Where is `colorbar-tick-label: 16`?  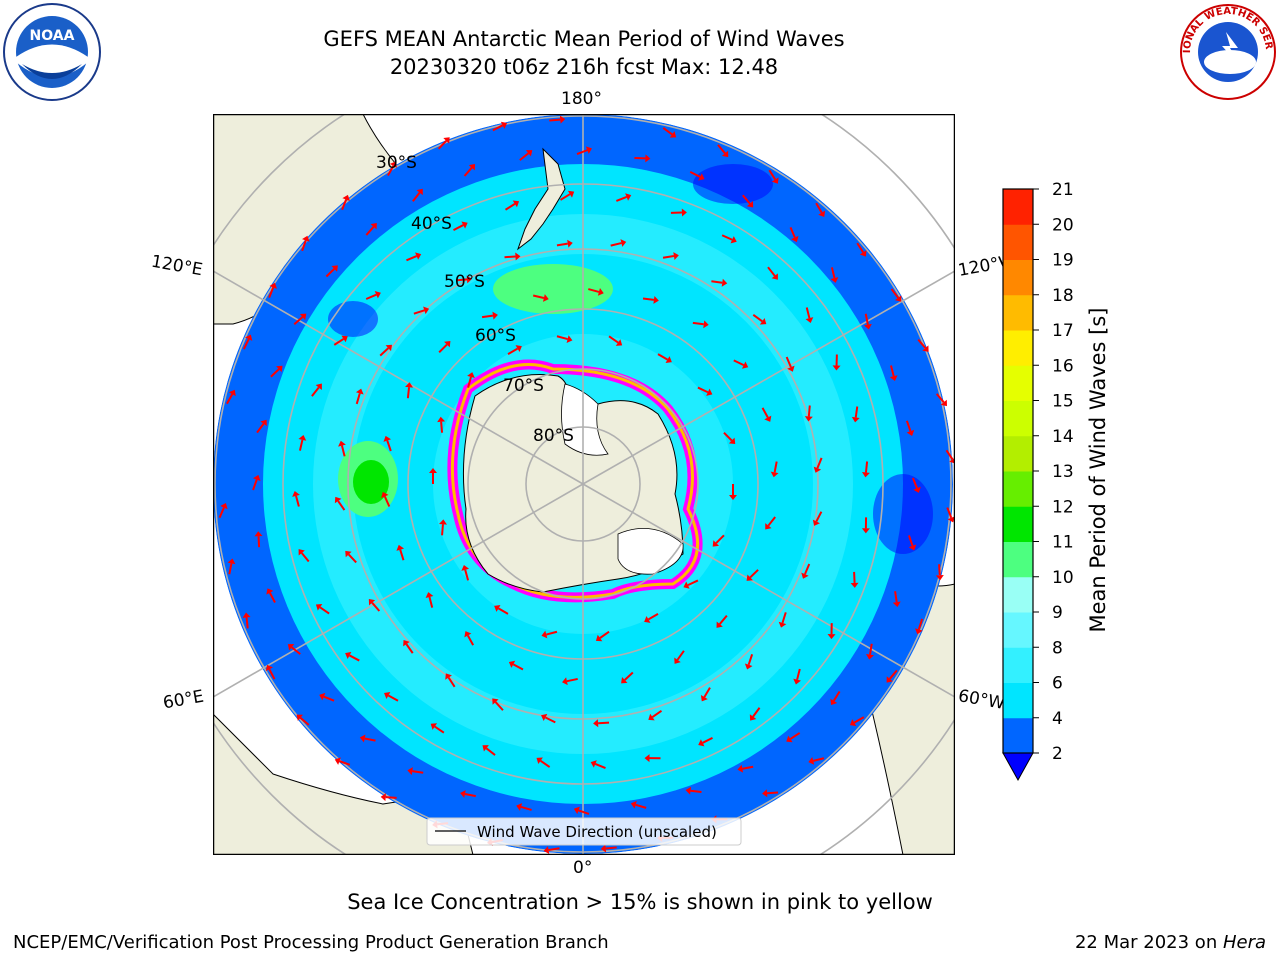
colorbar-tick-label: 16 is located at coordinates (1063, 366).